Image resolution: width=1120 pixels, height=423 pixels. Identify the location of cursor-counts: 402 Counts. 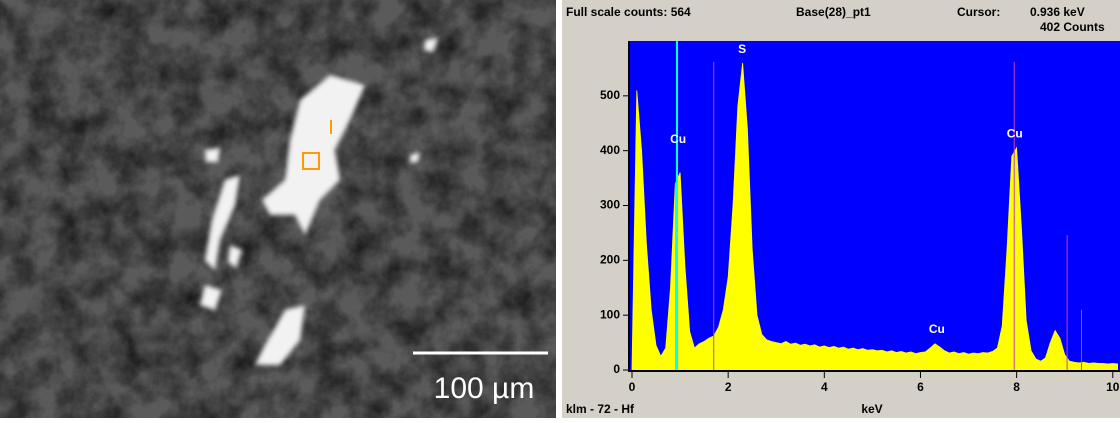
(1072, 27).